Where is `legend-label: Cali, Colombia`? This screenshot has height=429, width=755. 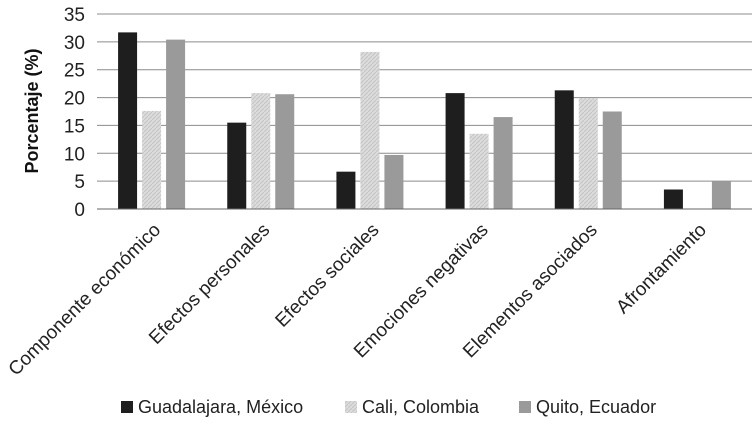 legend-label: Cali, Colombia is located at coordinates (421, 407).